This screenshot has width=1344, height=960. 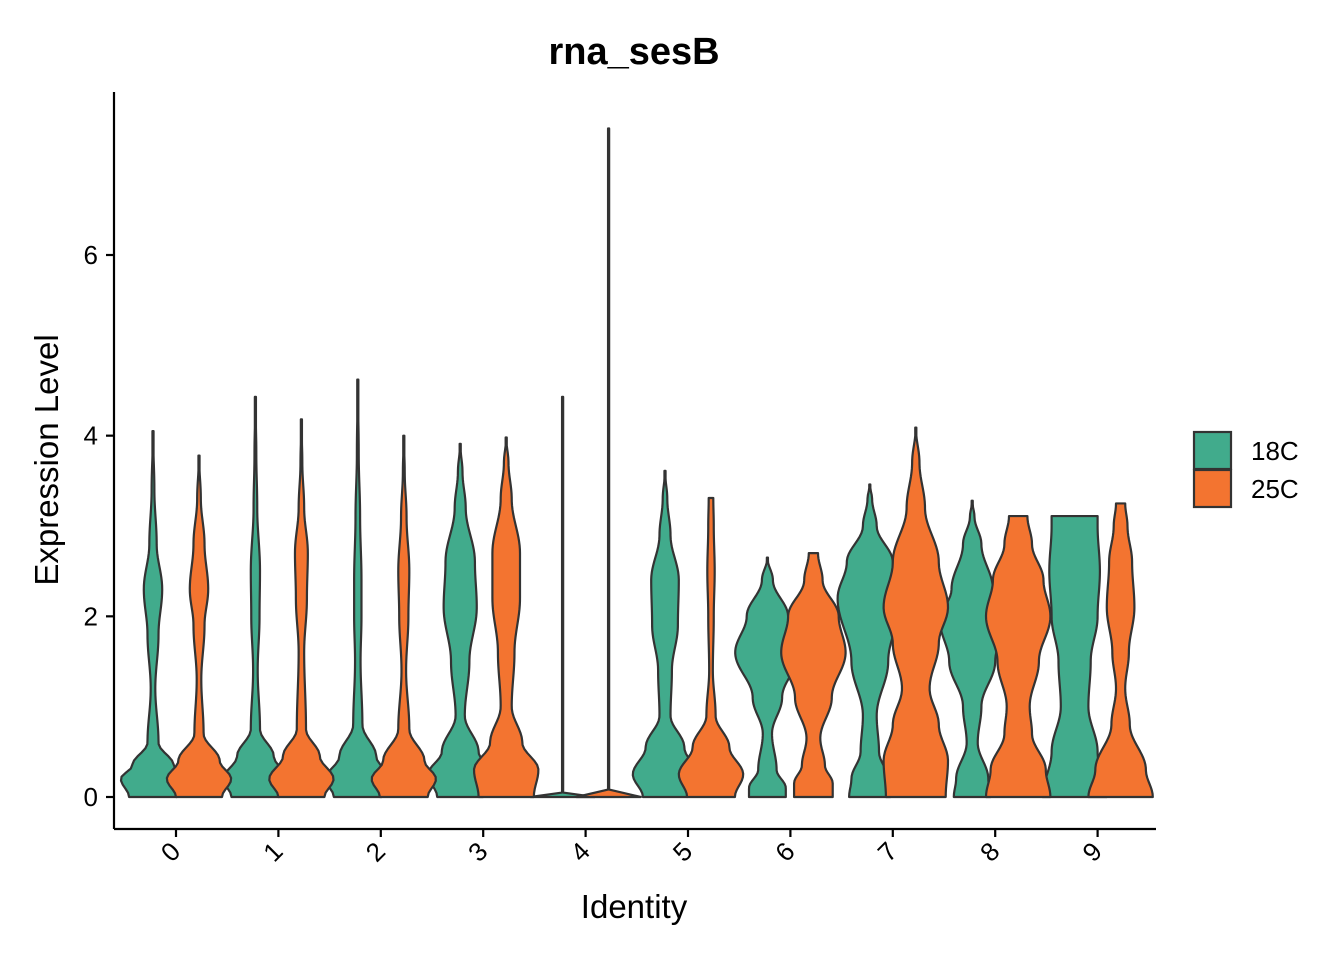 I want to click on y-axis-title: Expression Level, so click(x=46, y=459).